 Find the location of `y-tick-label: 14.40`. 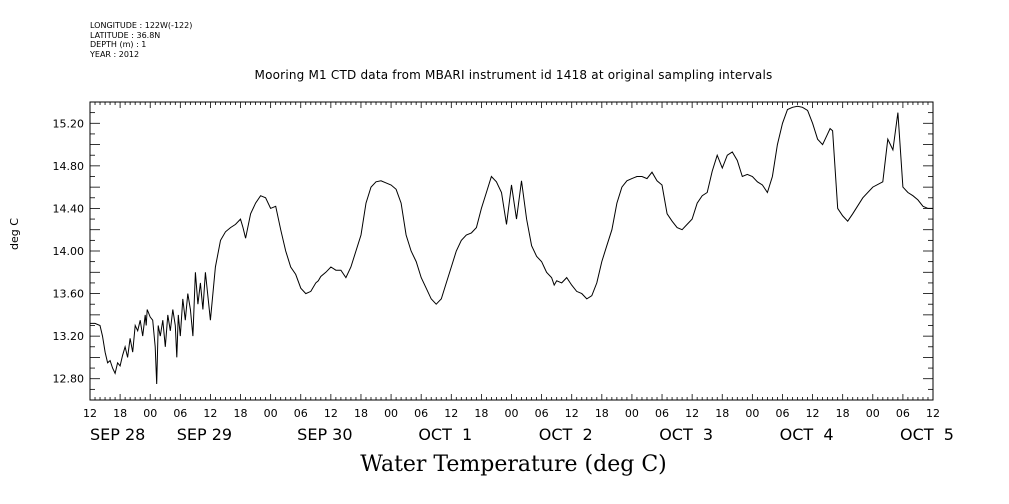

y-tick-label: 14.40 is located at coordinates (69, 208).